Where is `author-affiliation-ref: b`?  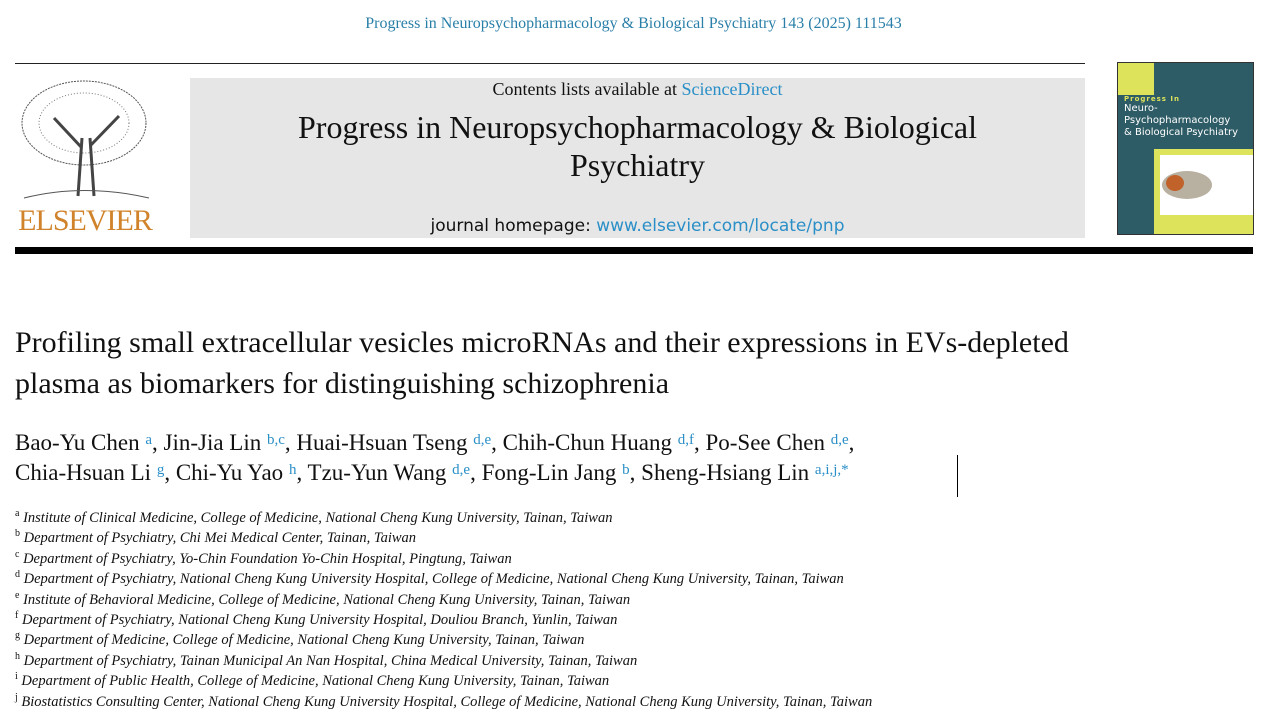
author-affiliation-ref: b is located at coordinates (626, 470).